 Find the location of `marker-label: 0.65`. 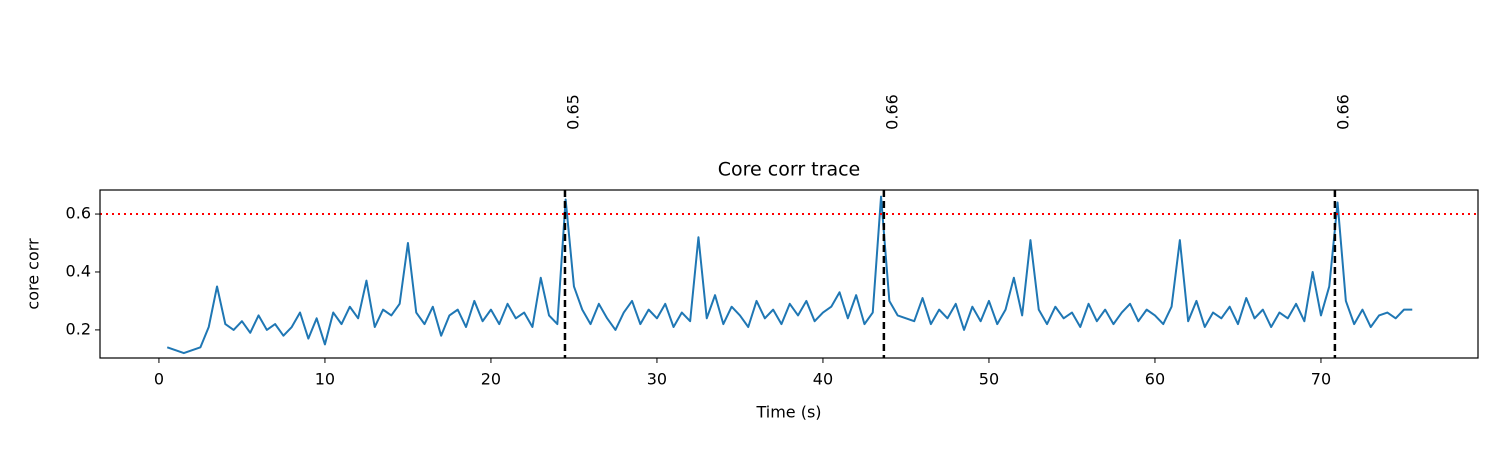

marker-label: 0.65 is located at coordinates (572, 112).